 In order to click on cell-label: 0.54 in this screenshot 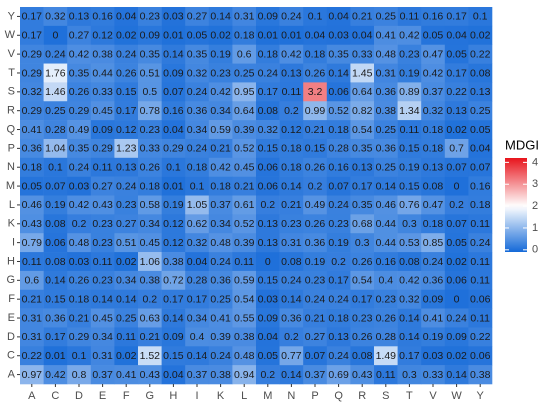, I will do `click(362, 130)`.